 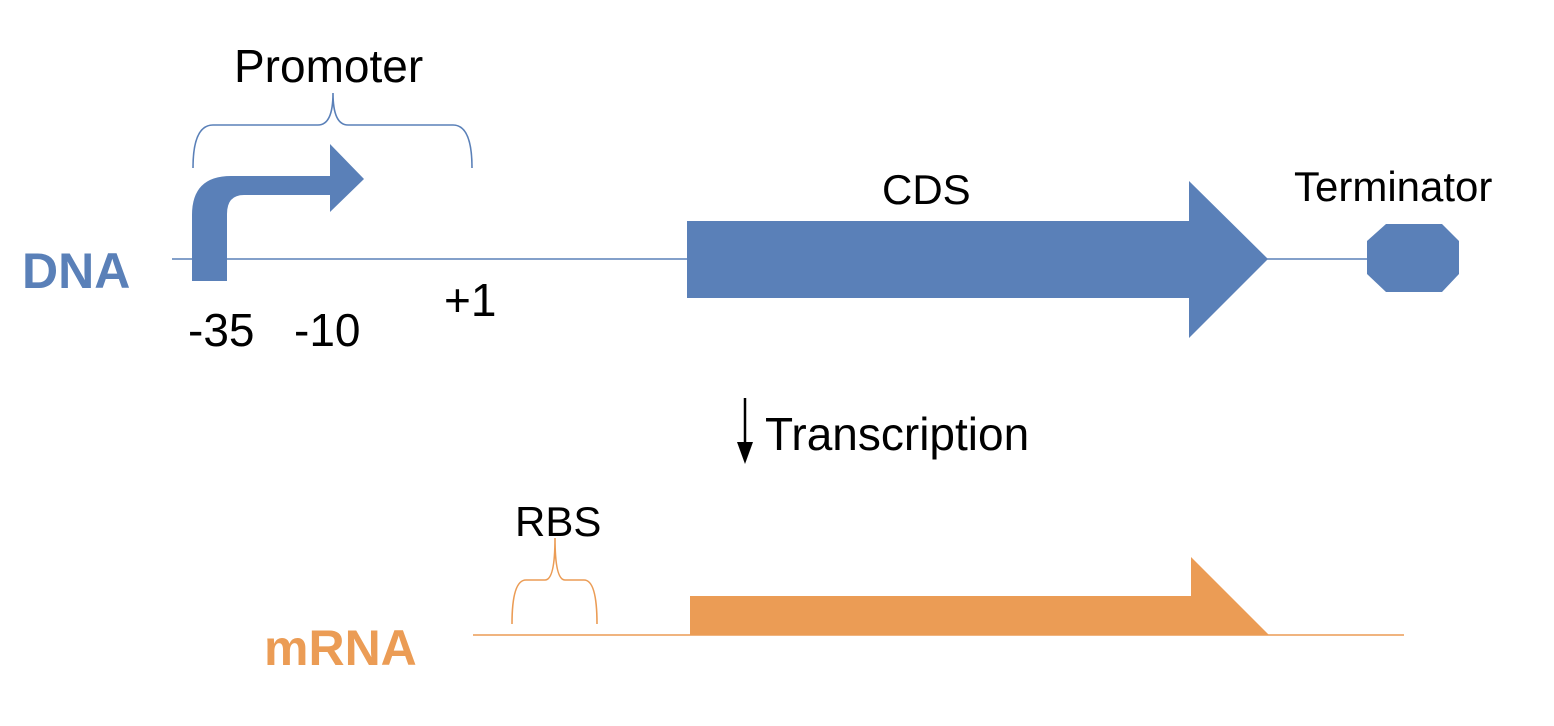 What do you see at coordinates (897, 434) in the screenshot?
I see `transcription-label: Transcription` at bounding box center [897, 434].